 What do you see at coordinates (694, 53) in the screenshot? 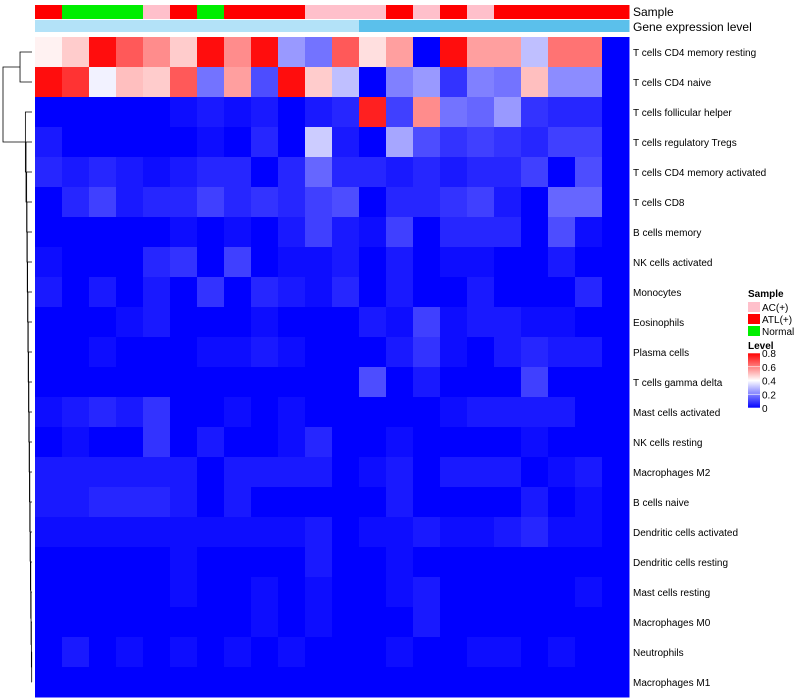
I see `row-label-t-cells-cd4-memory-resting: T cells CD4 memory resting` at bounding box center [694, 53].